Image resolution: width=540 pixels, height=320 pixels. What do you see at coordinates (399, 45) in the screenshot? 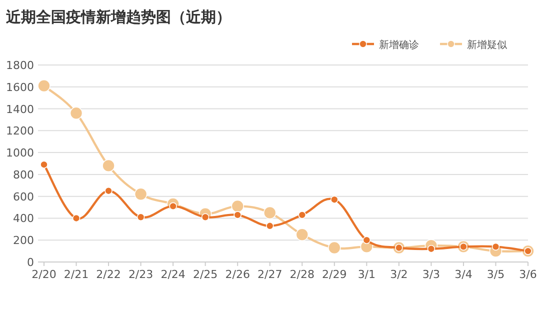
I see `legend-label: 新增确诊` at bounding box center [399, 45].